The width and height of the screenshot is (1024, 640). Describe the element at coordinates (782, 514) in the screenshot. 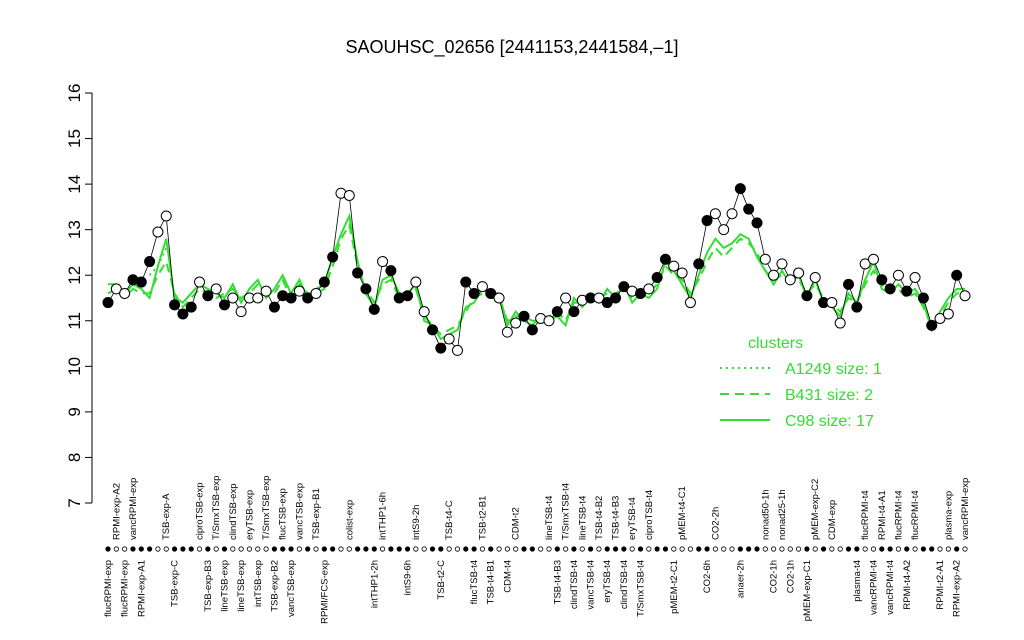

I see `x-tick-label: nonad25-1h` at that location.